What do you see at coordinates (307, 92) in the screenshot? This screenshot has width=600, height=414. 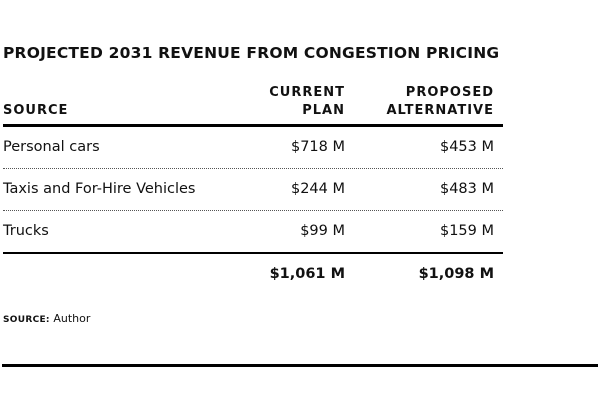 I see `header-current-line1: CURRENT` at bounding box center [307, 92].